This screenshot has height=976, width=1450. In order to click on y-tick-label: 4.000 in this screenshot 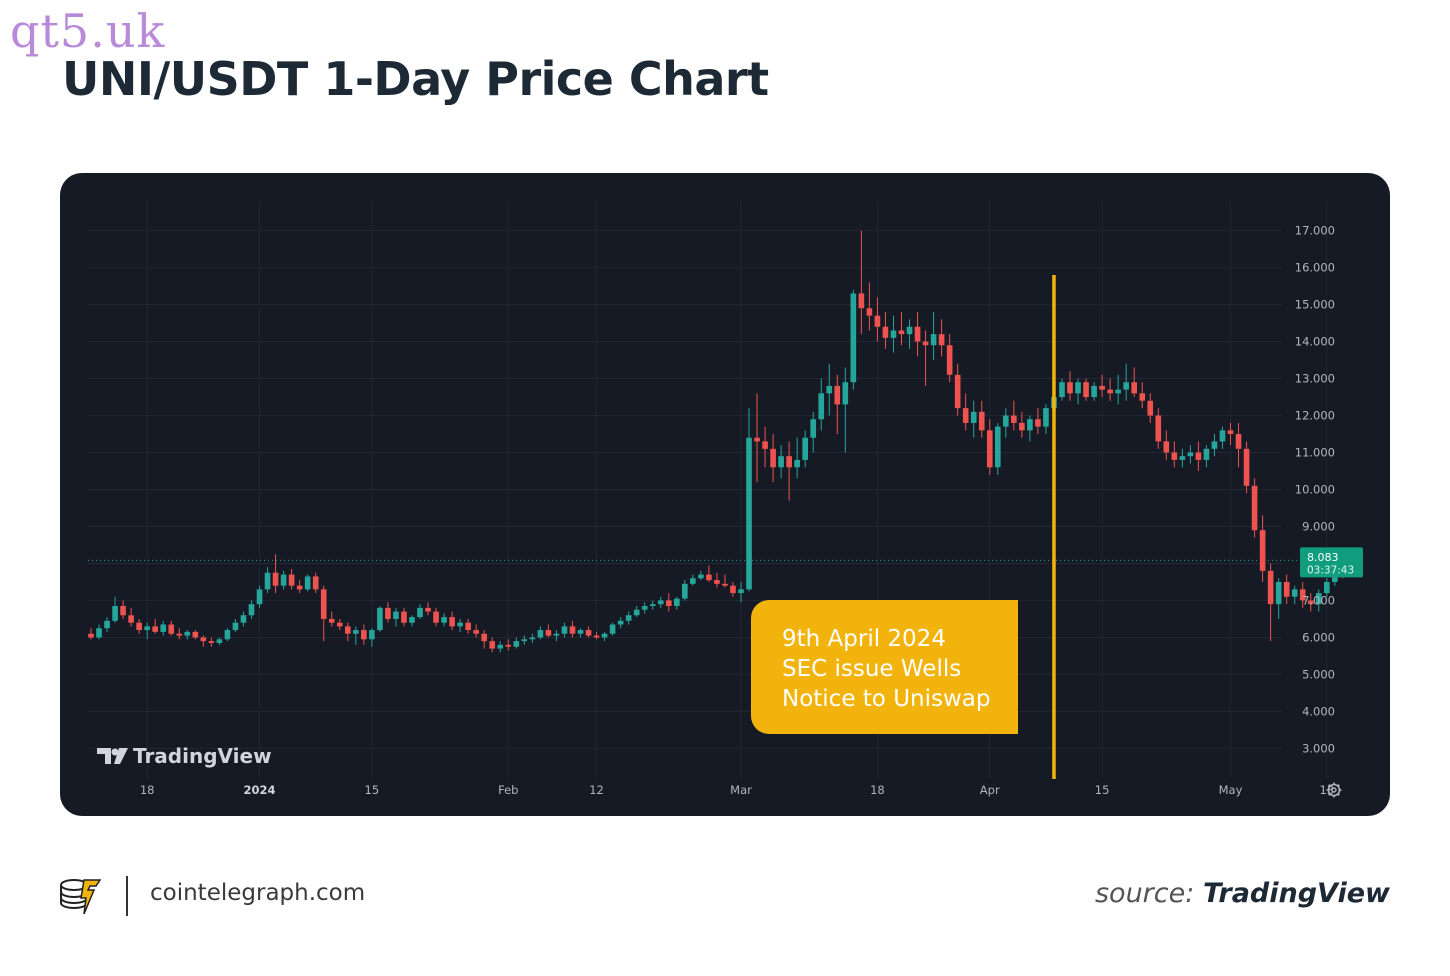, I will do `click(1318, 711)`.